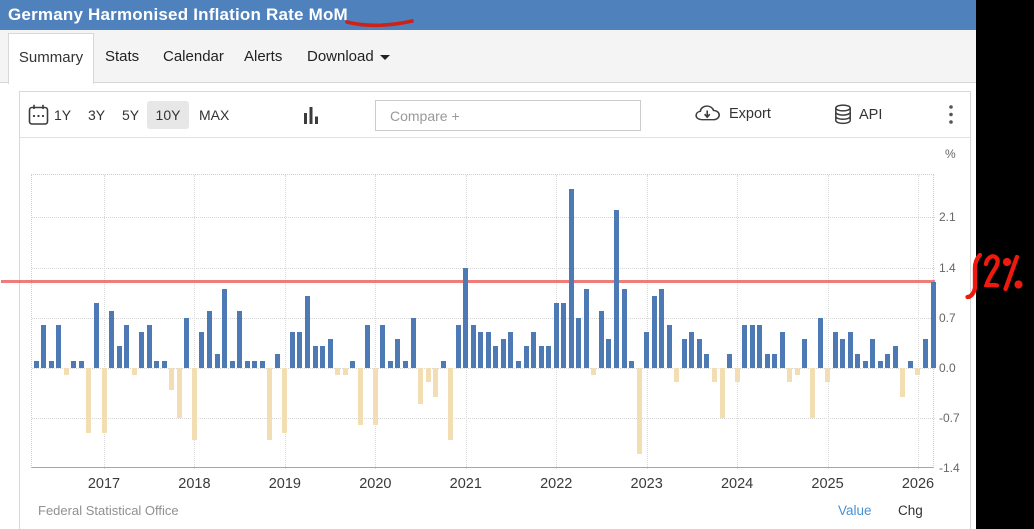 This screenshot has height=529, width=1034. I want to click on export-button: Export, so click(732, 114).